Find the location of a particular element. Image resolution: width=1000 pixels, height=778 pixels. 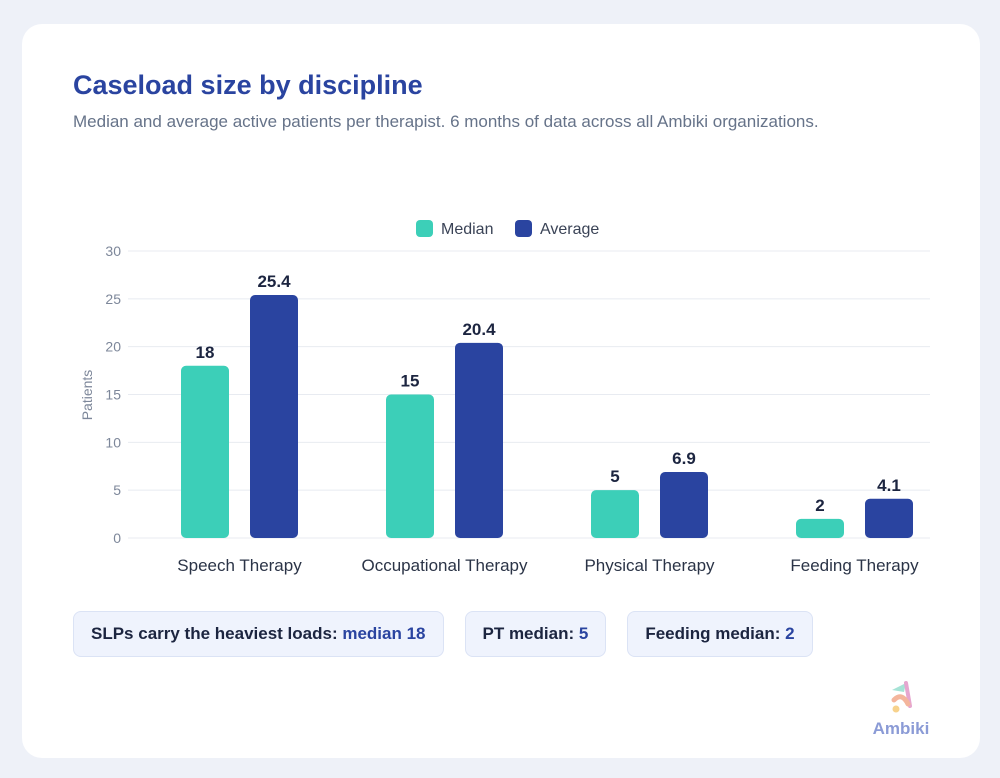

callout-text: SLPs carry the heaviest loads: is located at coordinates (217, 633).